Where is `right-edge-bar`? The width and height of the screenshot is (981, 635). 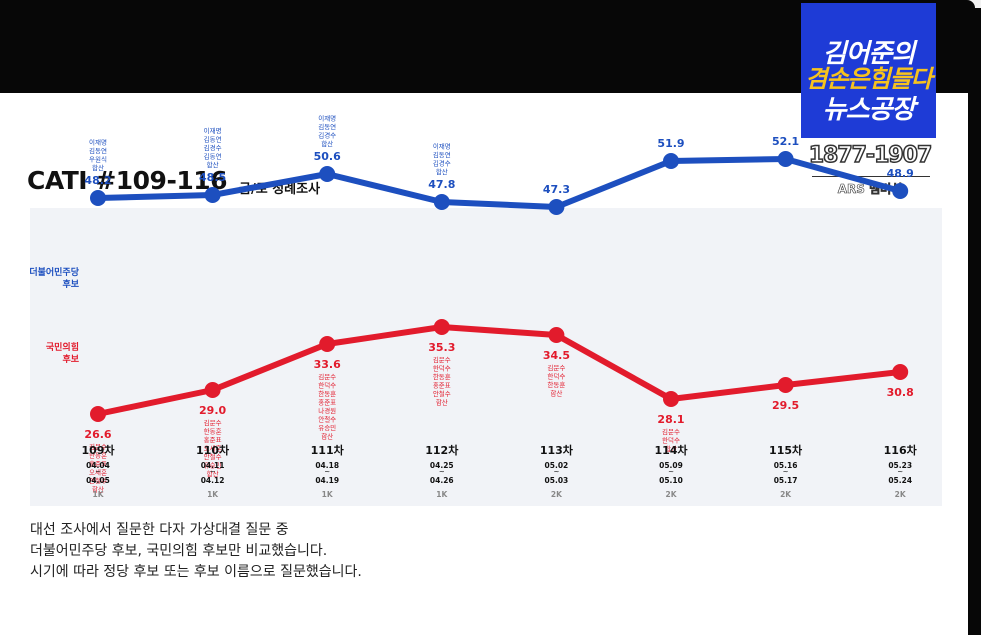 right-edge-bar is located at coordinates (974, 321).